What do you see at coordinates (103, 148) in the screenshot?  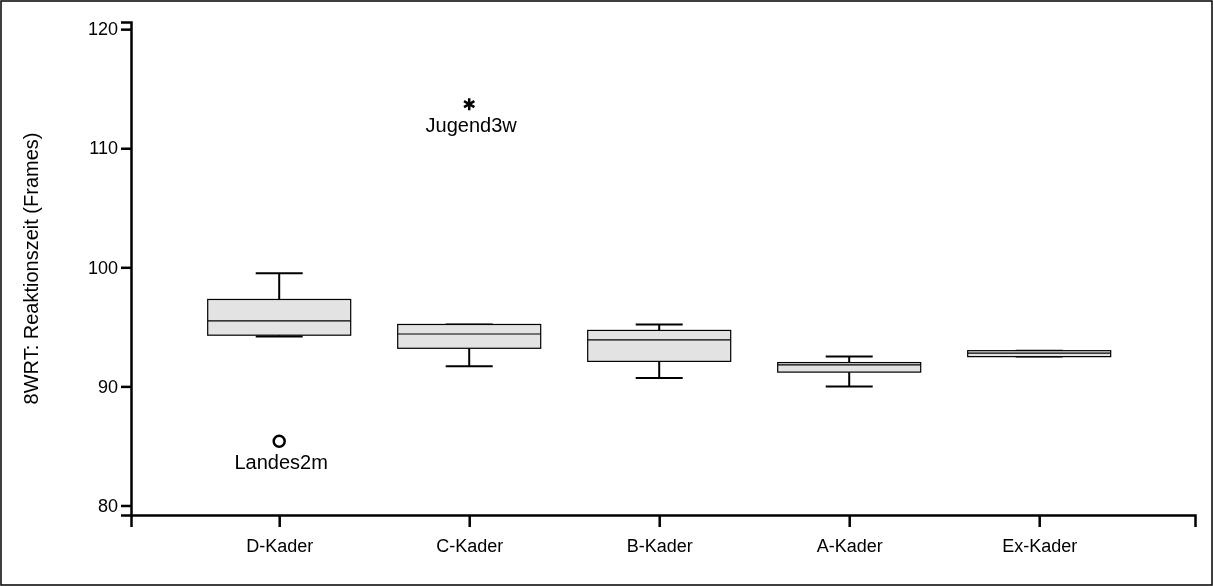 I see `y-tick-label: 110` at bounding box center [103, 148].